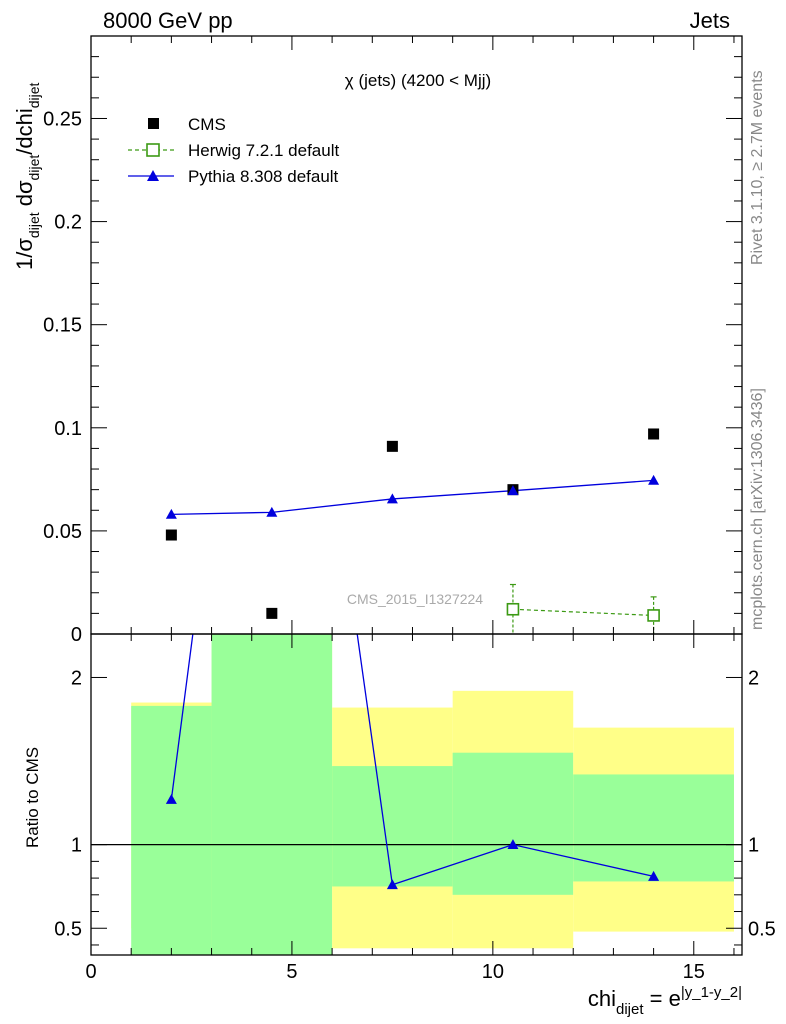 The height and width of the screenshot is (1024, 786). Describe the element at coordinates (493, 972) in the screenshot. I see `x-tick-label: 10` at that location.